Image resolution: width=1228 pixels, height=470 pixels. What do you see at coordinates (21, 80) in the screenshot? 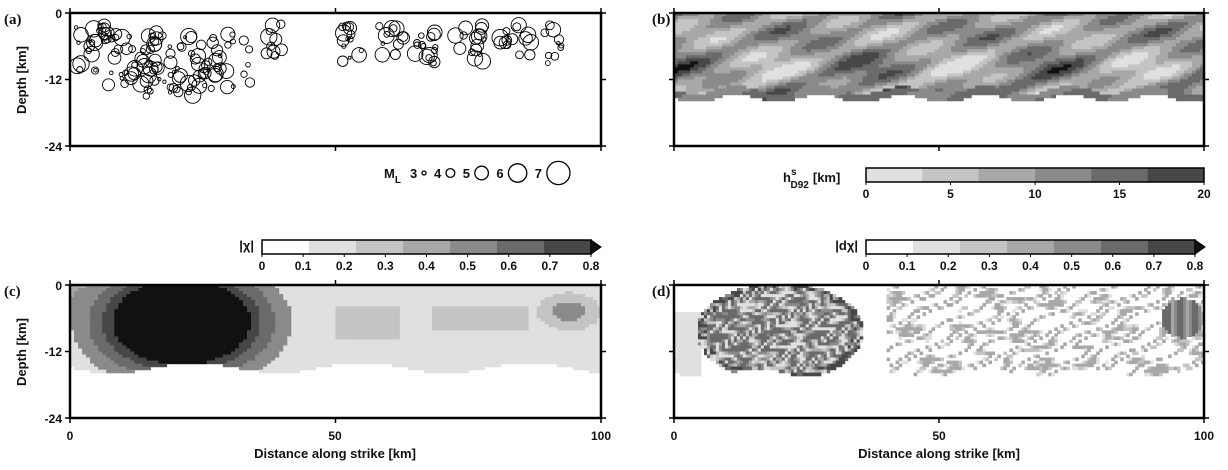
I see `y-axis-label: Depth [km]` at bounding box center [21, 80].